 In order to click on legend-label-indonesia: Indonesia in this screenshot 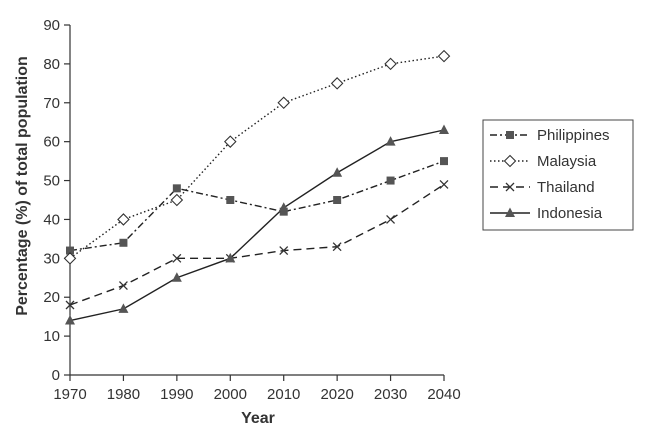, I will do `click(570, 213)`.